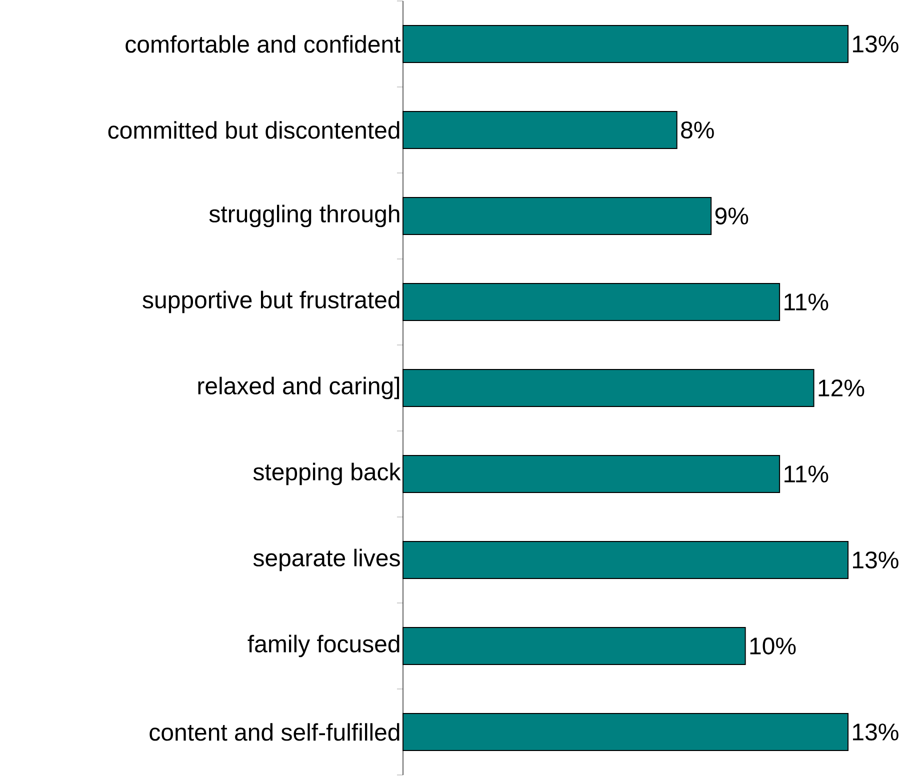 Image resolution: width=923 pixels, height=778 pixels. I want to click on y-tick-label: separate lives, so click(326, 560).